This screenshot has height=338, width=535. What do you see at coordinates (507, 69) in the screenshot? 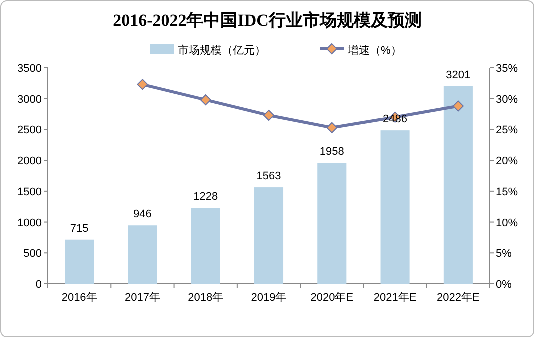
I see `y2-tick-label: 35%` at bounding box center [507, 69].